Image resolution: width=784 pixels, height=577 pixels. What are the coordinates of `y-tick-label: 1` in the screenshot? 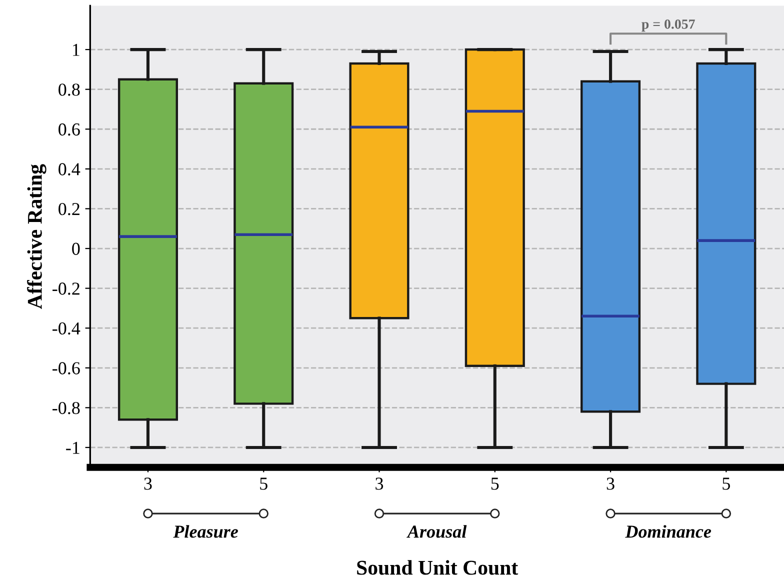 It's located at (76, 50).